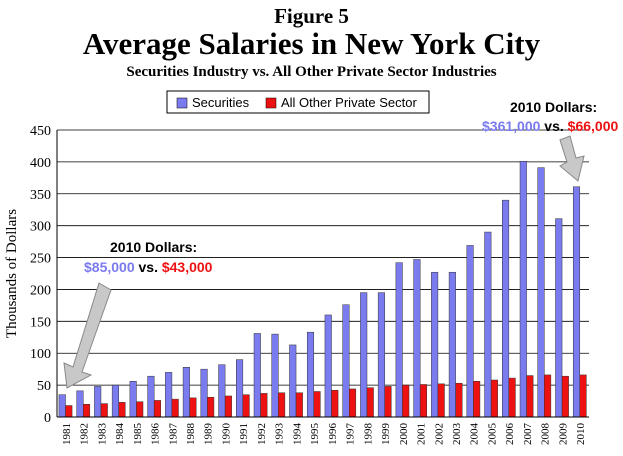 The image size is (623, 456). I want to click on annotation-left-values: $85,000 vs. $43,000, so click(148, 267).